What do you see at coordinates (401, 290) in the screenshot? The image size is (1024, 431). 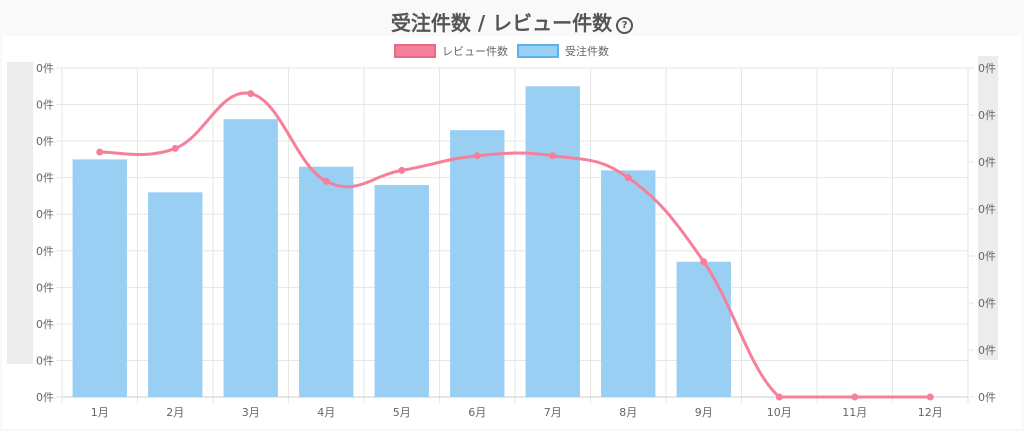 I see `bar-5月` at bounding box center [401, 290].